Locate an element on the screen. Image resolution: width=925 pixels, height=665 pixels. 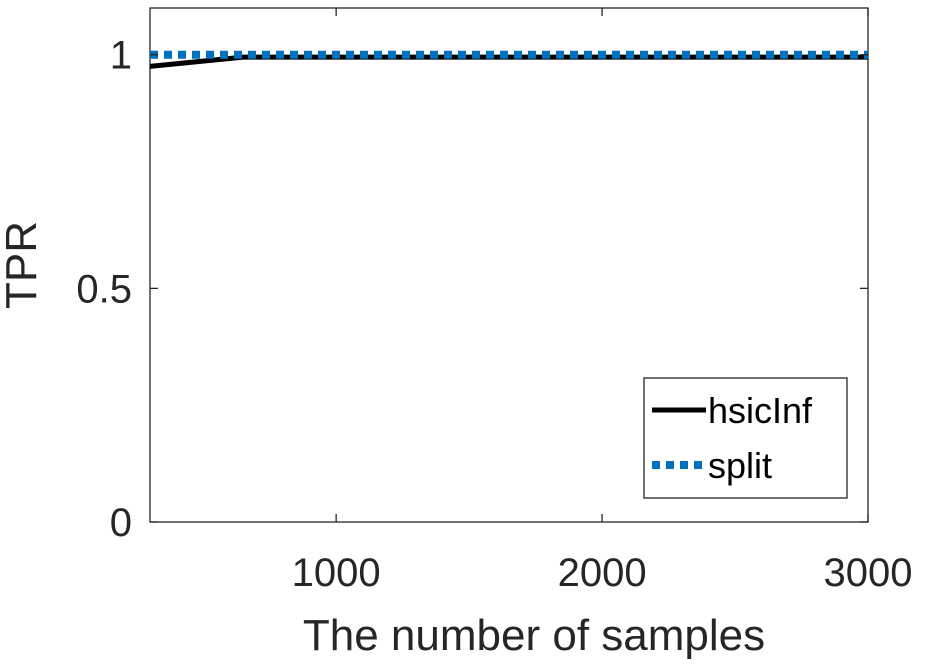
legend-label: hsicInf is located at coordinates (760, 410).